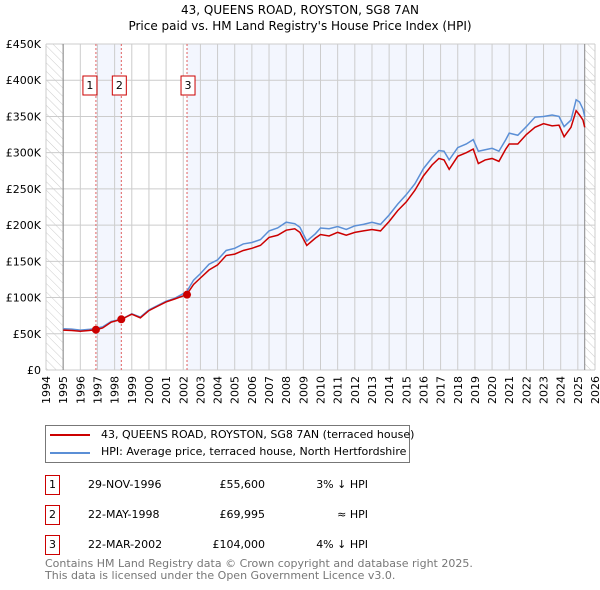 Image resolution: width=600 pixels, height=590 pixels. Describe the element at coordinates (355, 390) in the screenshot. I see `x-tick-label: 2012` at that location.